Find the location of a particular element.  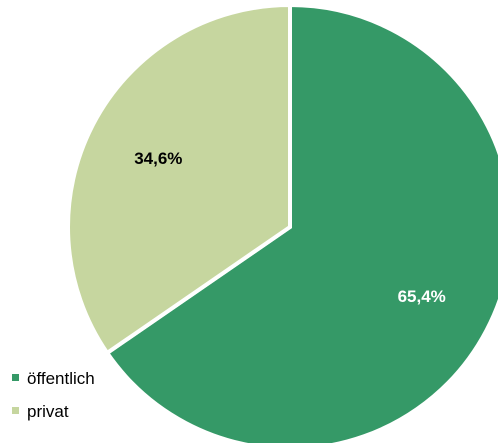

data-label-oeffentlich: 65,4% is located at coordinates (422, 296).